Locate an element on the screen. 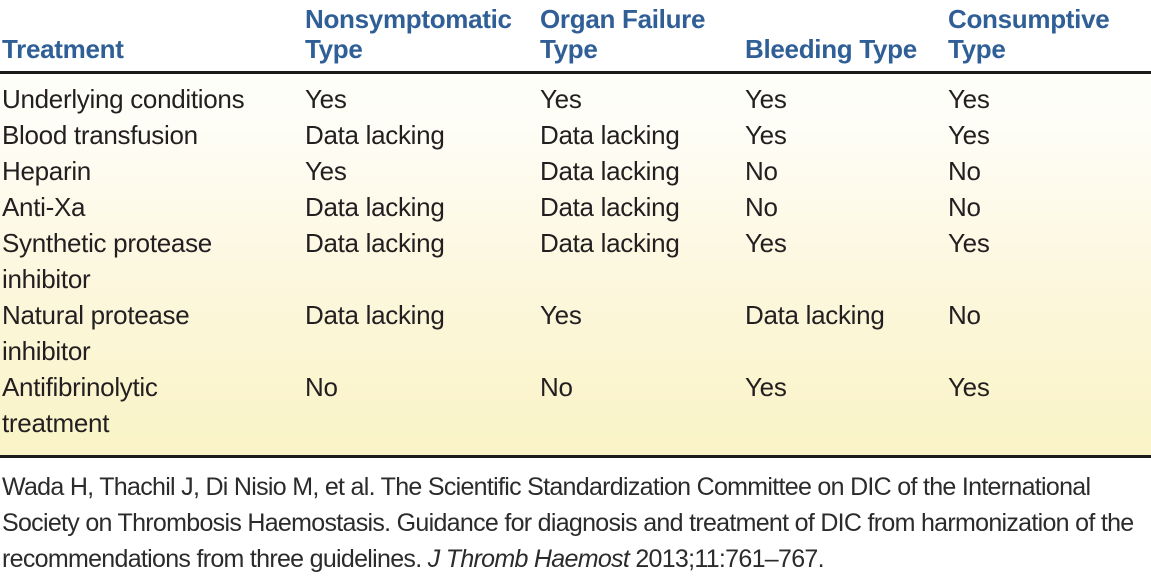 The height and width of the screenshot is (582, 1151). treatment-cell: Natural protease inhibitor is located at coordinates (96, 333).